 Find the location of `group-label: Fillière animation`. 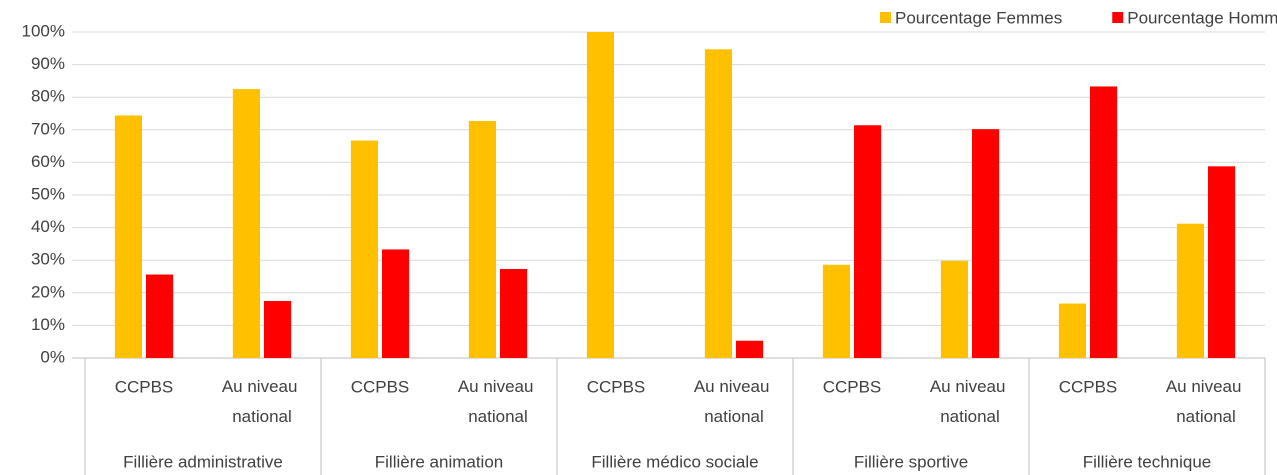

group-label: Fillière animation is located at coordinates (439, 461).